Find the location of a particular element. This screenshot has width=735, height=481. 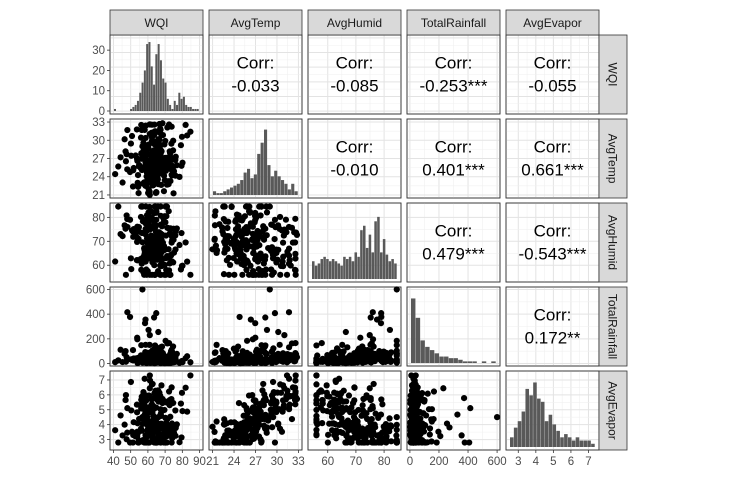

panel-avgtemp-avgevapor is located at coordinates (552, 158).